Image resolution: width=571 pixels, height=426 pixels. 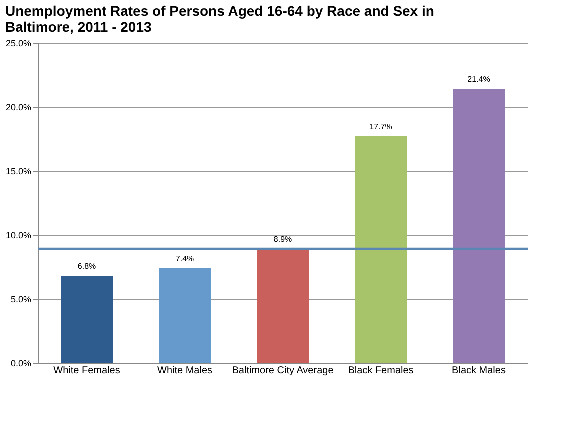 What do you see at coordinates (87, 371) in the screenshot?
I see `x-tick-label: White Females` at bounding box center [87, 371].